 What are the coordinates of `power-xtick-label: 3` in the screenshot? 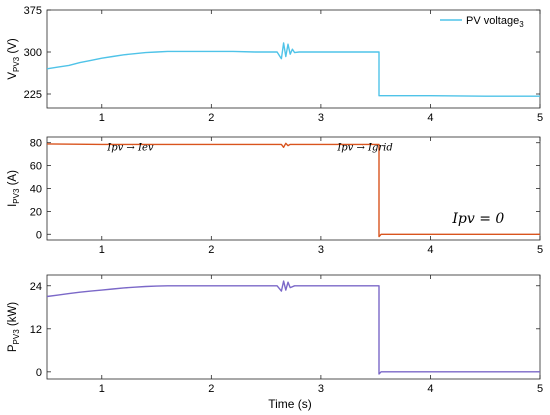 It's located at (321, 389).